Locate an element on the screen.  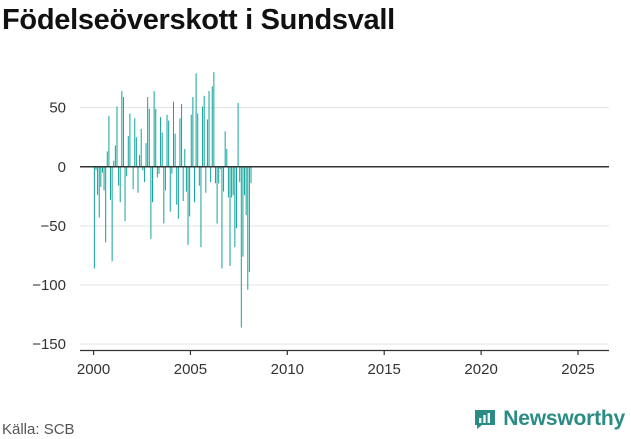
brand: Newsworthy is located at coordinates (549, 419).